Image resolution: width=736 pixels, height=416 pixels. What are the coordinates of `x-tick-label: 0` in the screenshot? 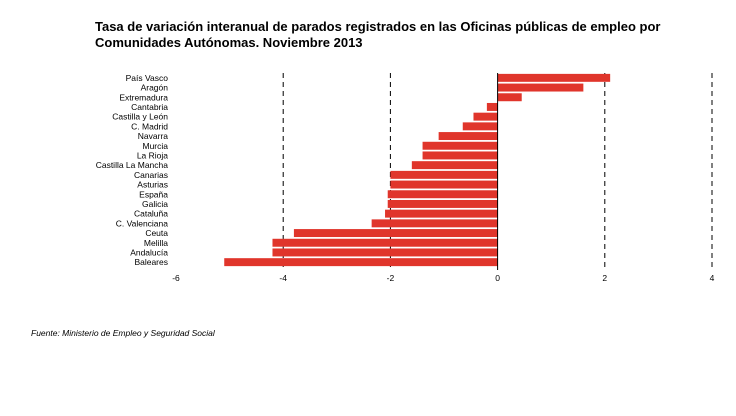 It's located at (497, 278).